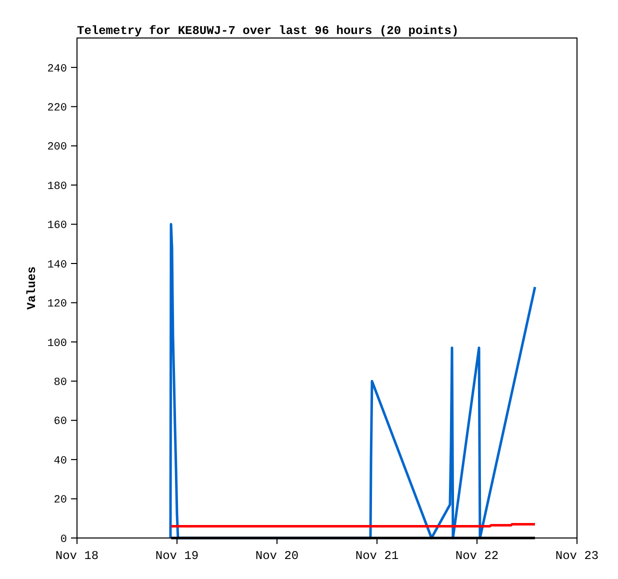  What do you see at coordinates (57, 186) in the screenshot?
I see `y-tick-label: 180` at bounding box center [57, 186].